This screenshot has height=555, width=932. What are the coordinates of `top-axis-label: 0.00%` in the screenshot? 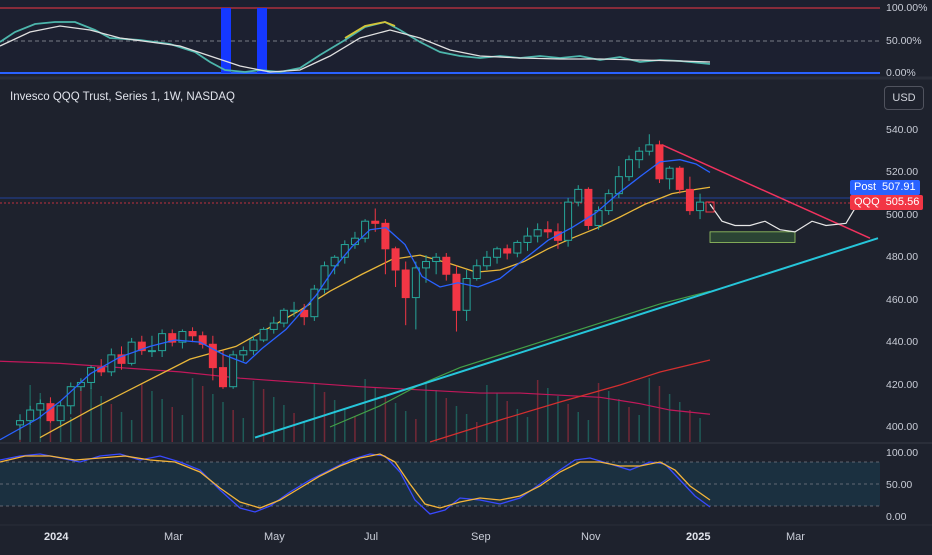 It's located at (901, 73).